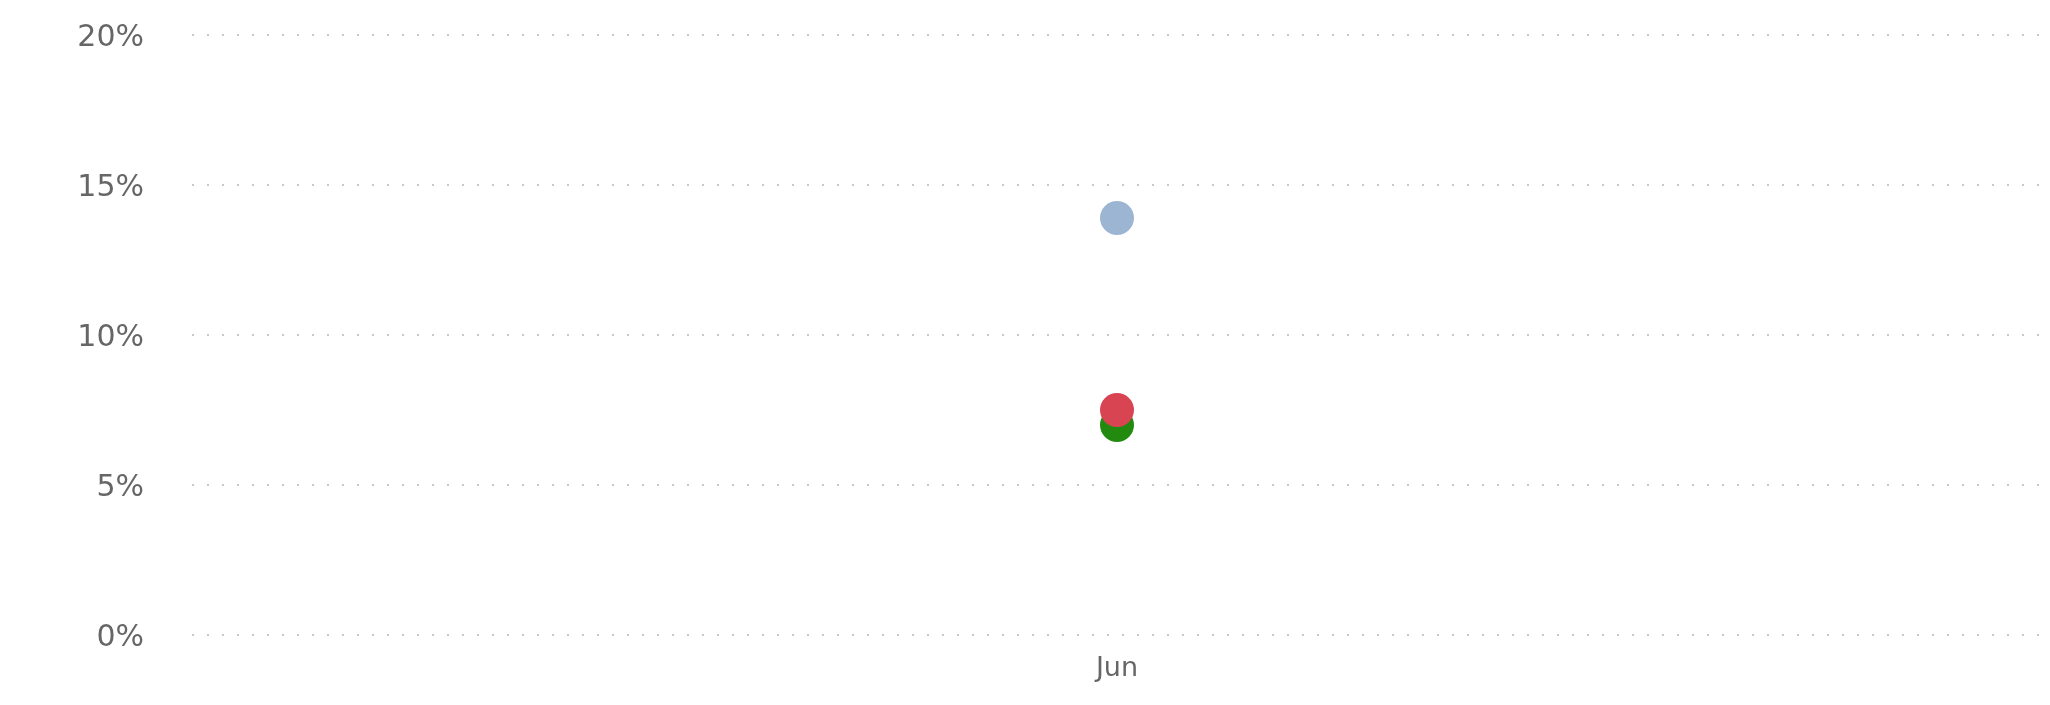 The image size is (2050, 705). Describe the element at coordinates (120, 485) in the screenshot. I see `y-tick-label: 5%` at that location.